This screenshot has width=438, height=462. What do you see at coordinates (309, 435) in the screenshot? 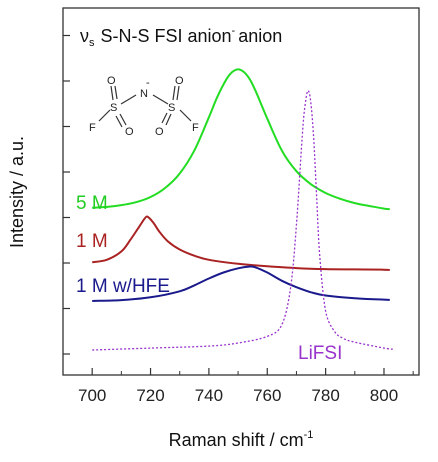
I see `x-axis-title-superscript: -1` at bounding box center [309, 435].